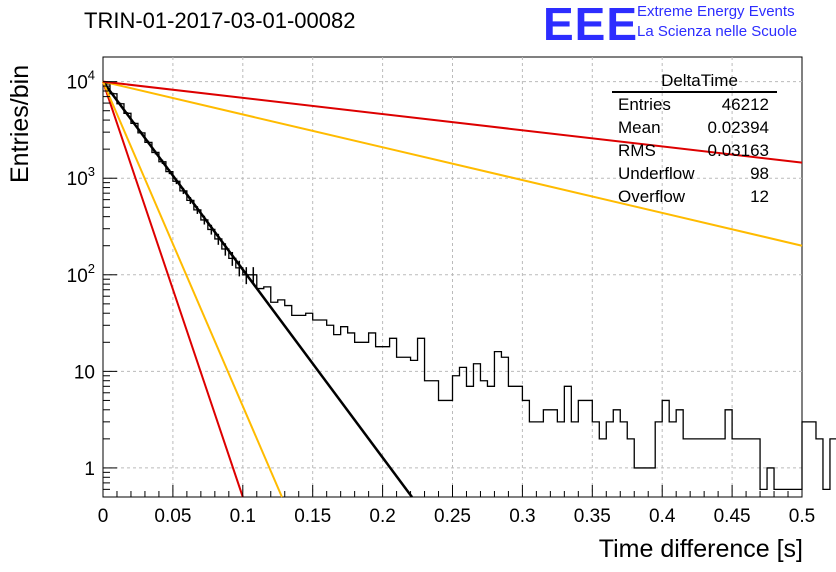  What do you see at coordinates (522, 516) in the screenshot?
I see `x-tick-label: 0.3` at bounding box center [522, 516].